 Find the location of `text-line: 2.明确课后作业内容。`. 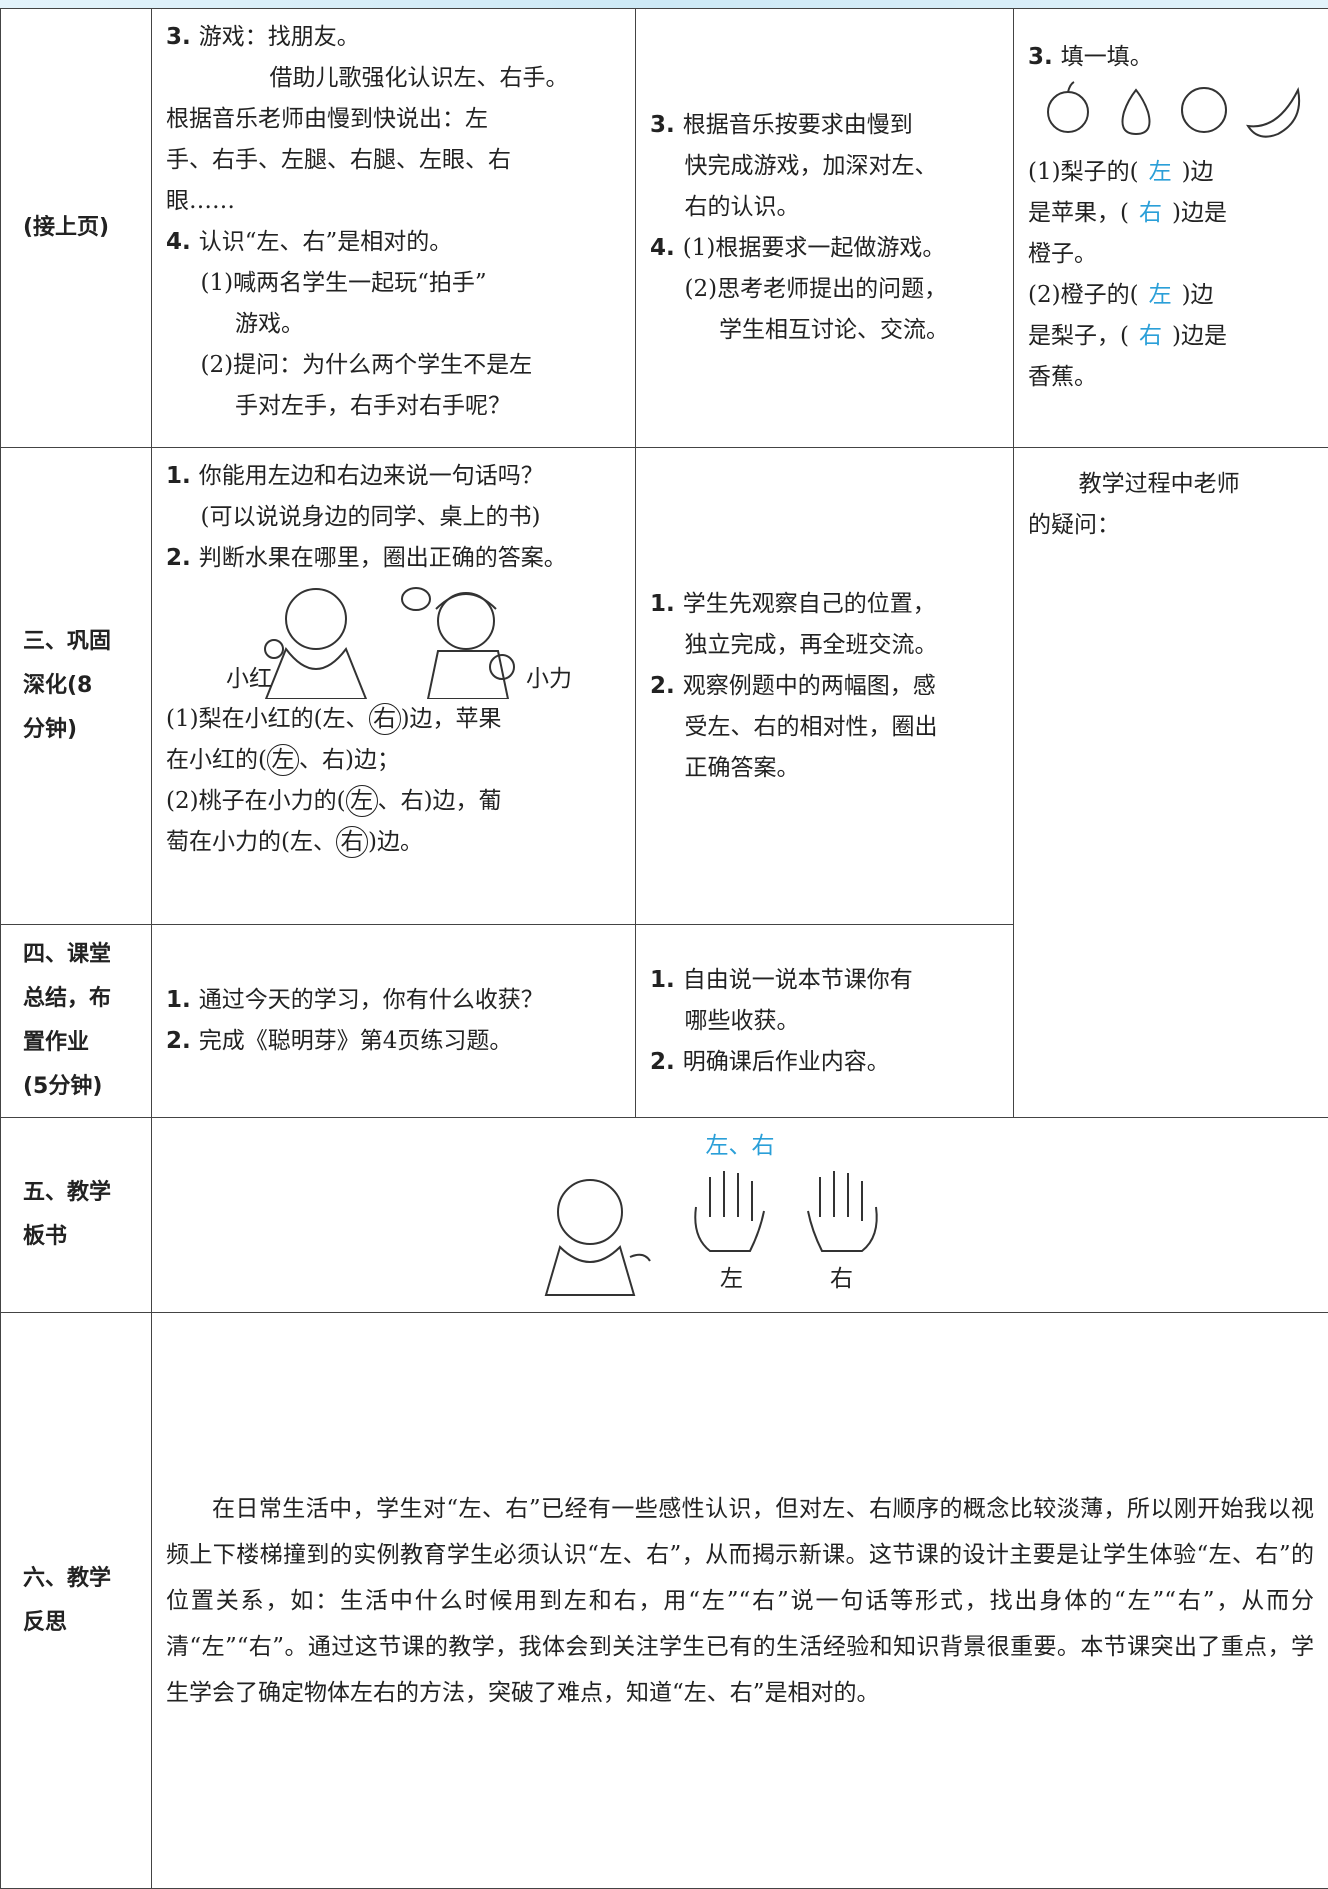

text-line: 2.明确课后作业内容。 is located at coordinates (824, 1062).